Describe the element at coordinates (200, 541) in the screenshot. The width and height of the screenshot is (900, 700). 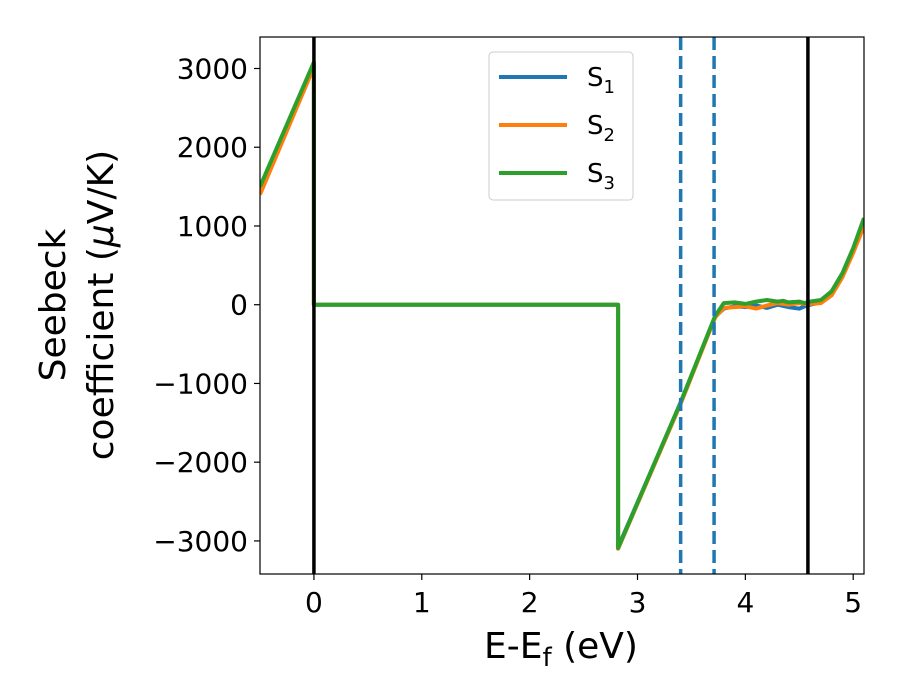
I see `y-tick-label: −3000` at that location.